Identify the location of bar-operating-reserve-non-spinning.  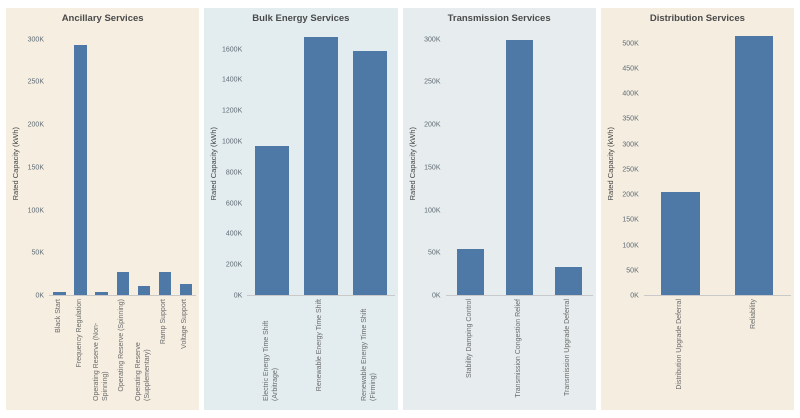
(101, 293).